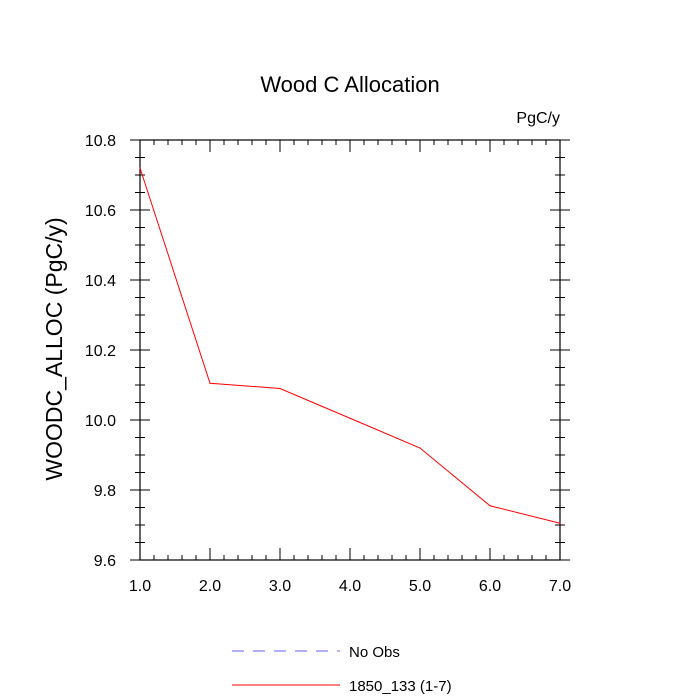 The image size is (700, 700). What do you see at coordinates (538, 118) in the screenshot?
I see `units-label: PgC/y` at bounding box center [538, 118].